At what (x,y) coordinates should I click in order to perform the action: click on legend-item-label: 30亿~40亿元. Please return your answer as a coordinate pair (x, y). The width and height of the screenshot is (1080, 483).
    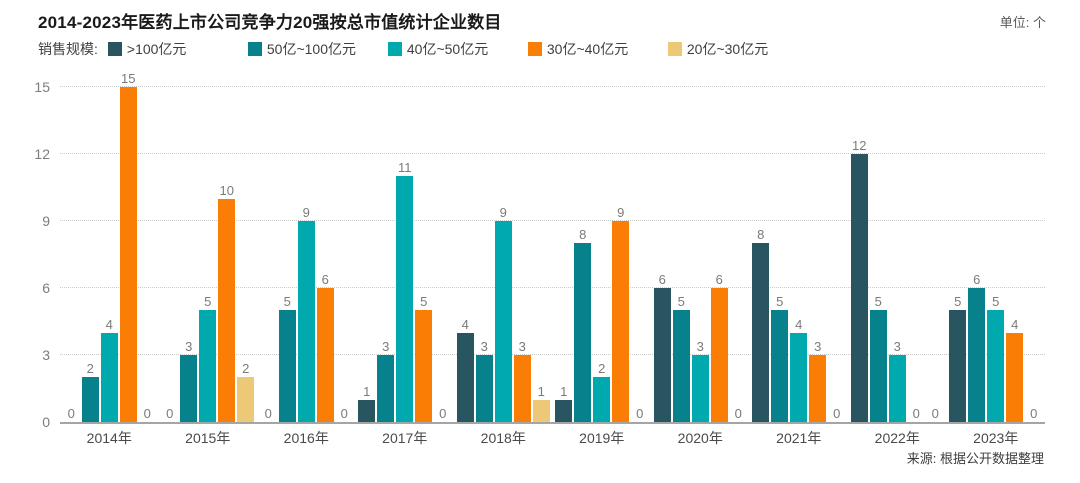
    Looking at the image, I should click on (587, 49).